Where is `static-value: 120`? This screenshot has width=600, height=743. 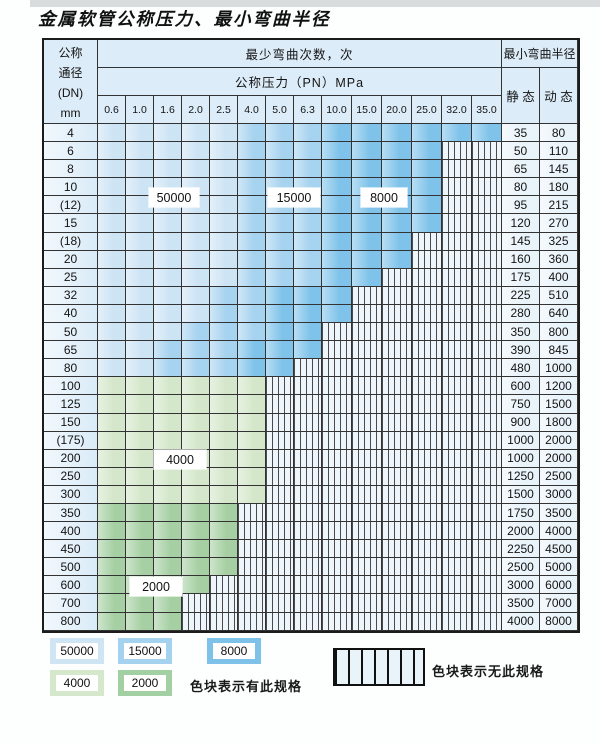 static-value: 120 is located at coordinates (521, 223).